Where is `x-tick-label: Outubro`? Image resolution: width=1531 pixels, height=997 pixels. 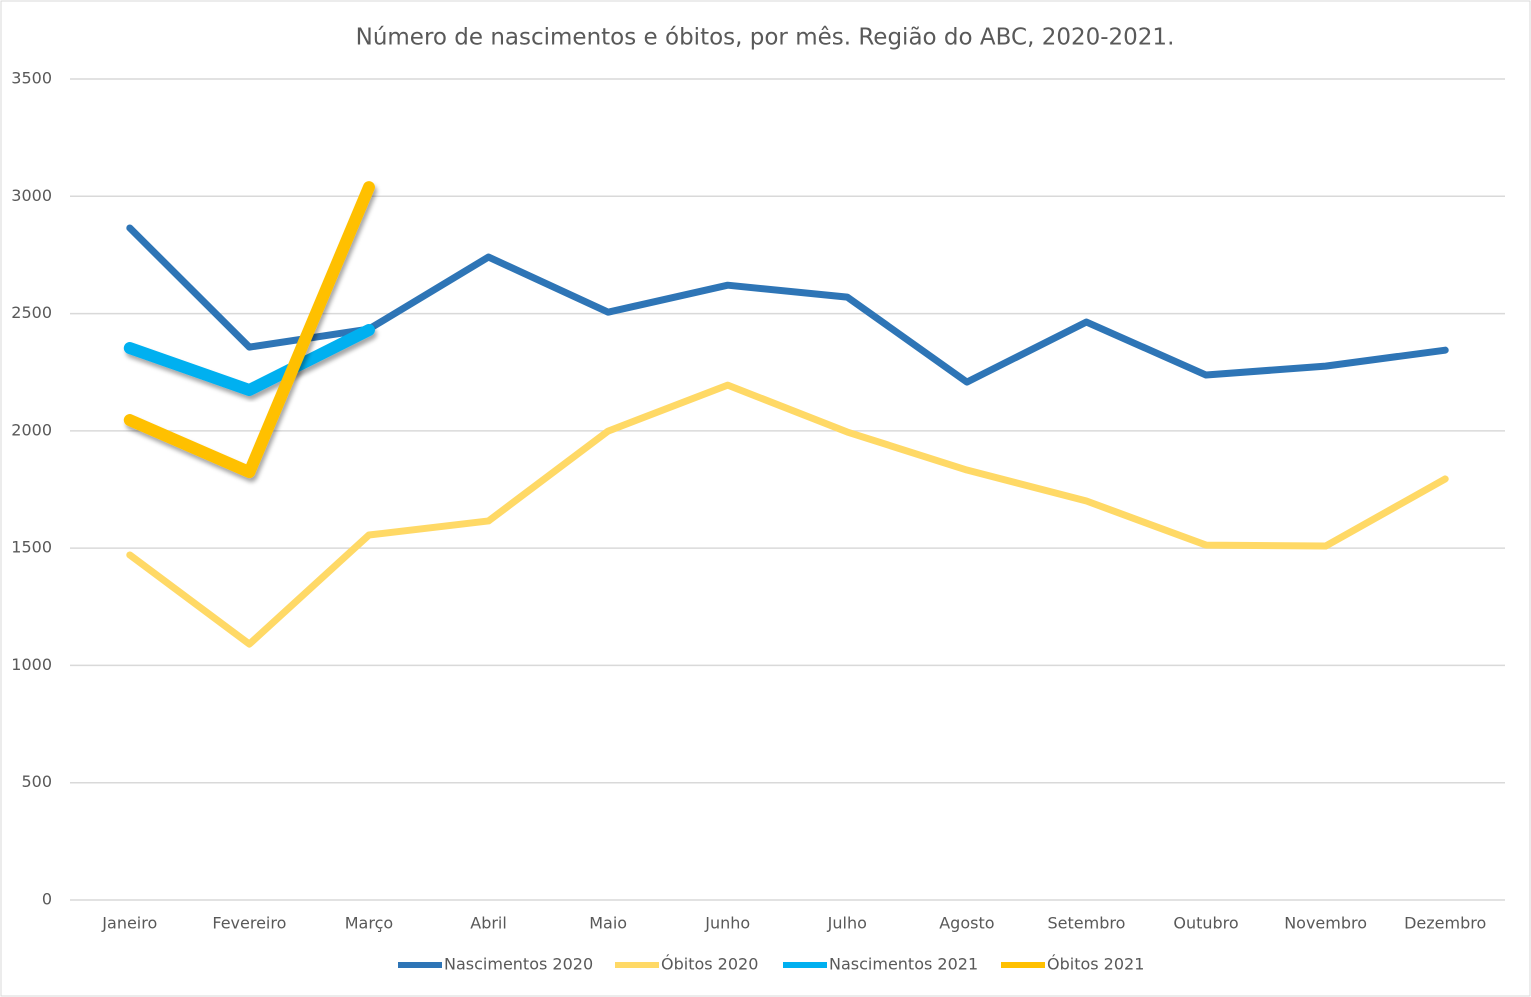 x-tick-label: Outubro is located at coordinates (1205, 923).